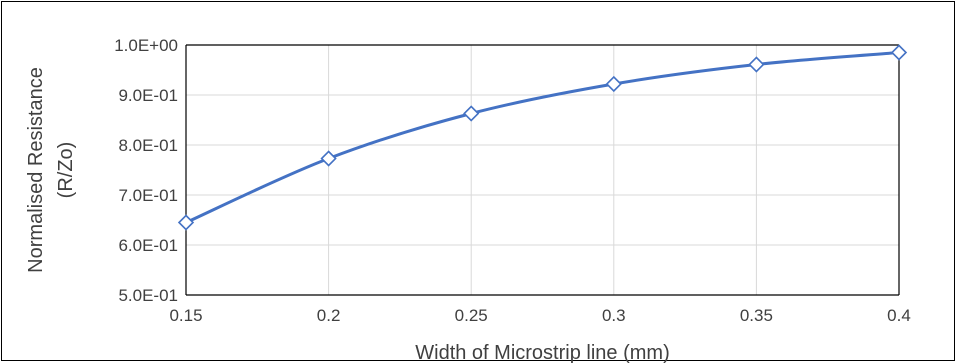 This screenshot has height=364, width=958. I want to click on x-tick-label: 0.3, so click(614, 315).